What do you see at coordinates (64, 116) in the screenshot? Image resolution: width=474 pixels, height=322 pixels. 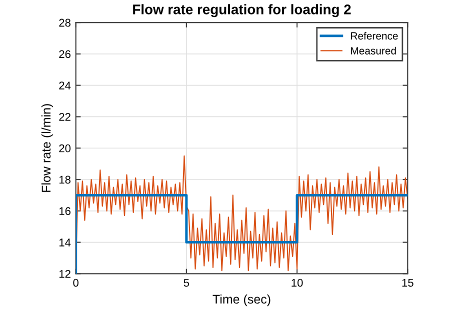 I see `y-tick-label: 22` at bounding box center [64, 116].